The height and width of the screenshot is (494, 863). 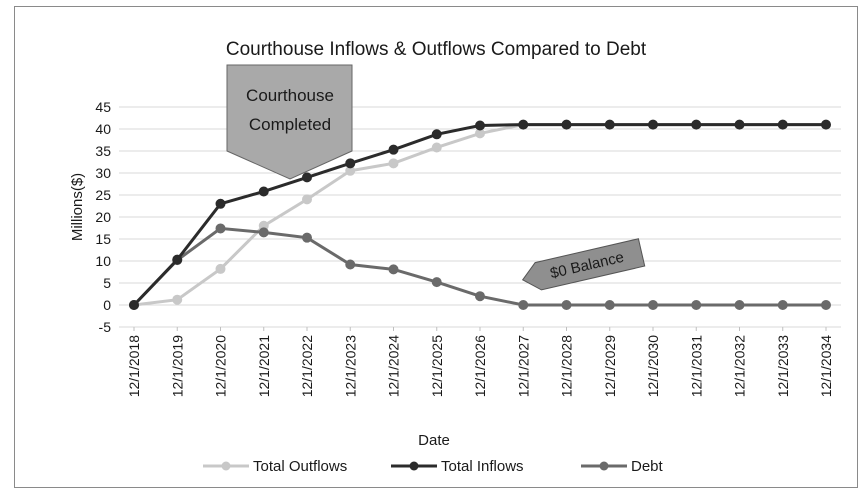 I want to click on y-tick-label: 20, so click(x=103, y=217).